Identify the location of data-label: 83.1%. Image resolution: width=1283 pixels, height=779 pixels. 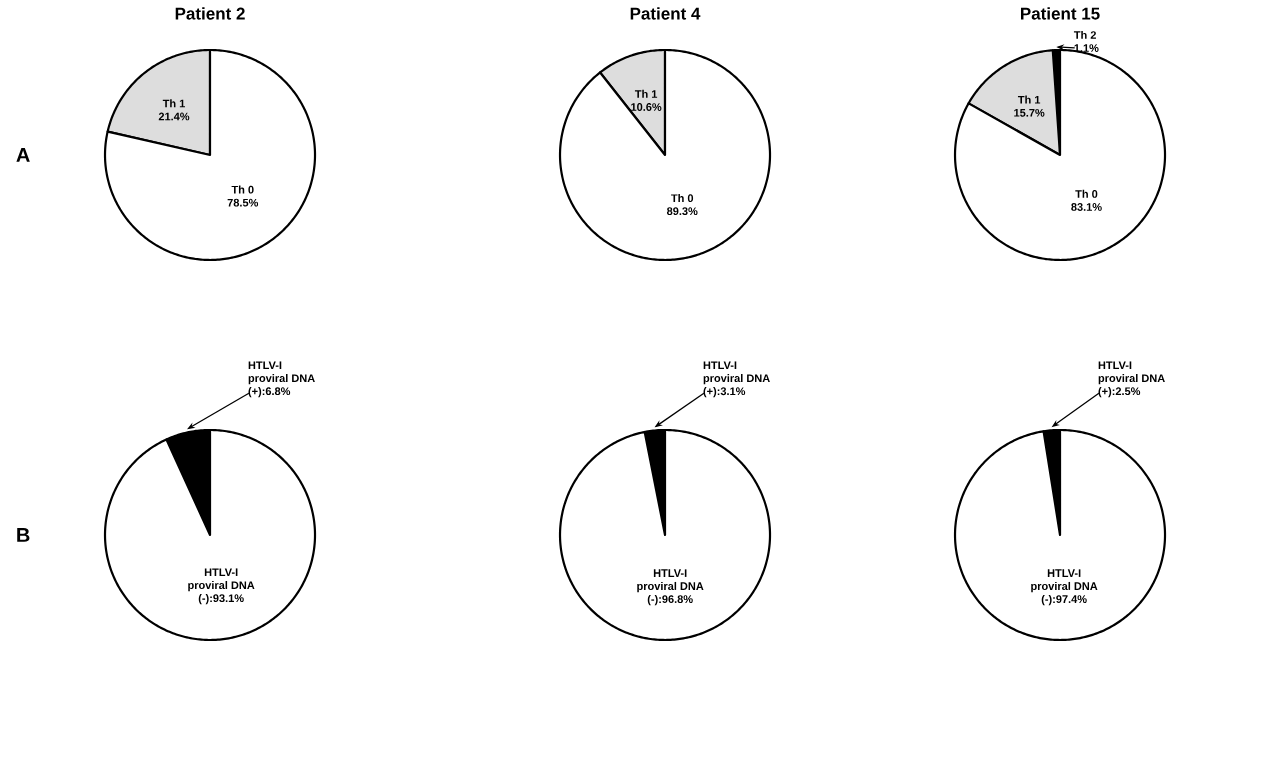
(1086, 207).